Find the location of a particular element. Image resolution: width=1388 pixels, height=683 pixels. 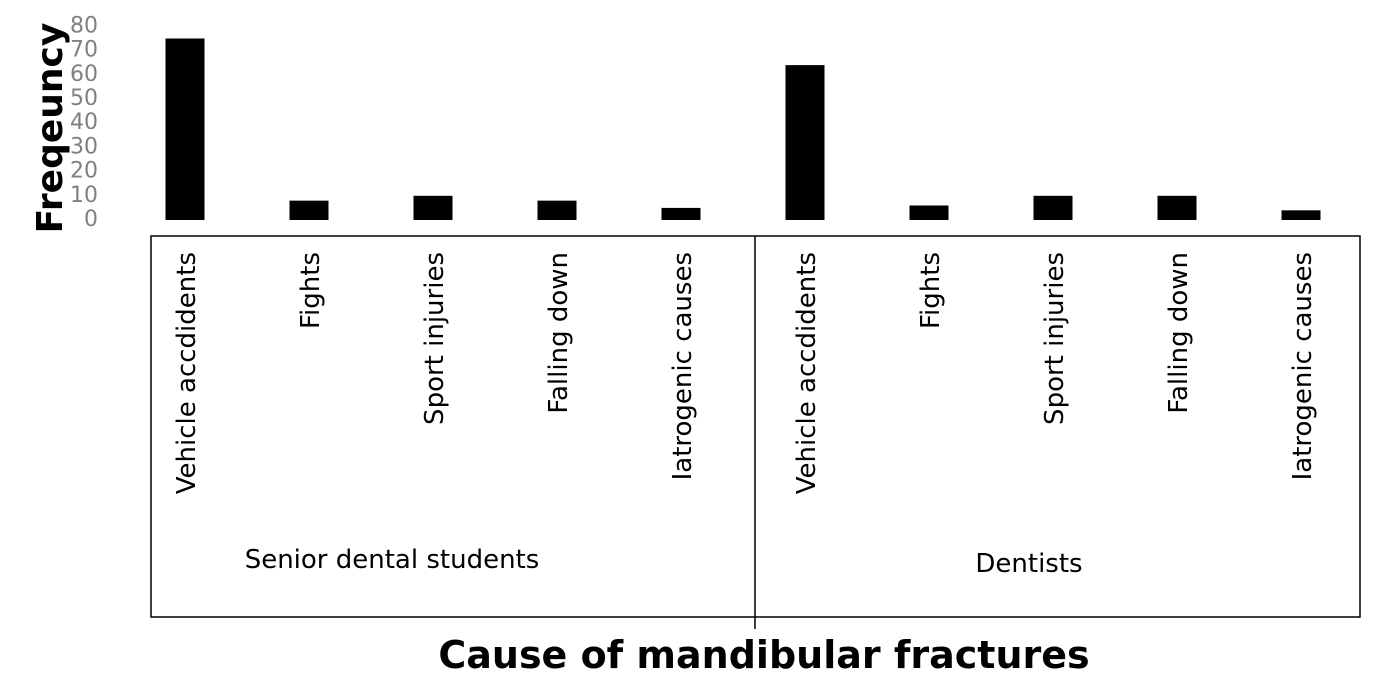

bar-group2-category5 is located at coordinates (1301, 215).